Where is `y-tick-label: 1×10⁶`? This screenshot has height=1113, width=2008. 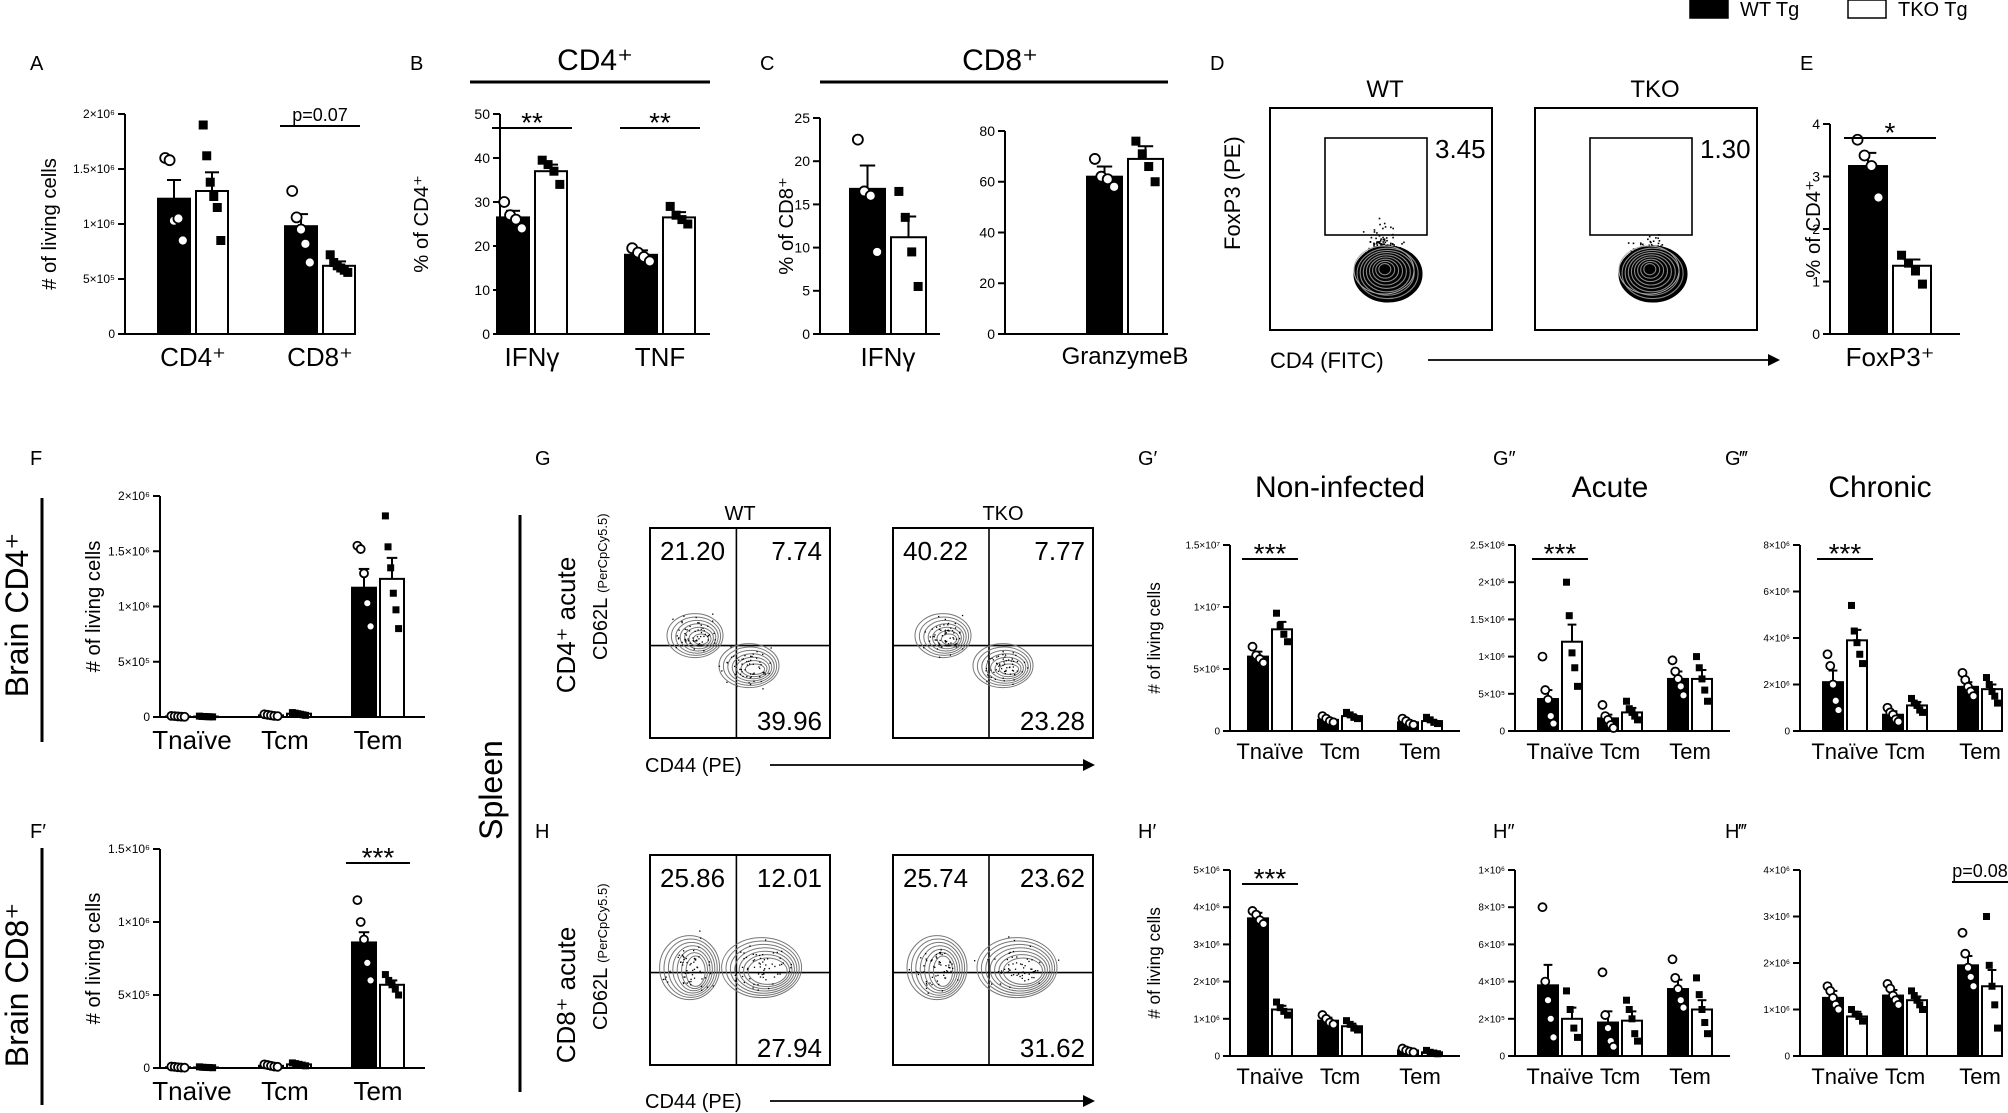 y-tick-label: 1×10⁶ is located at coordinates (1206, 1019).